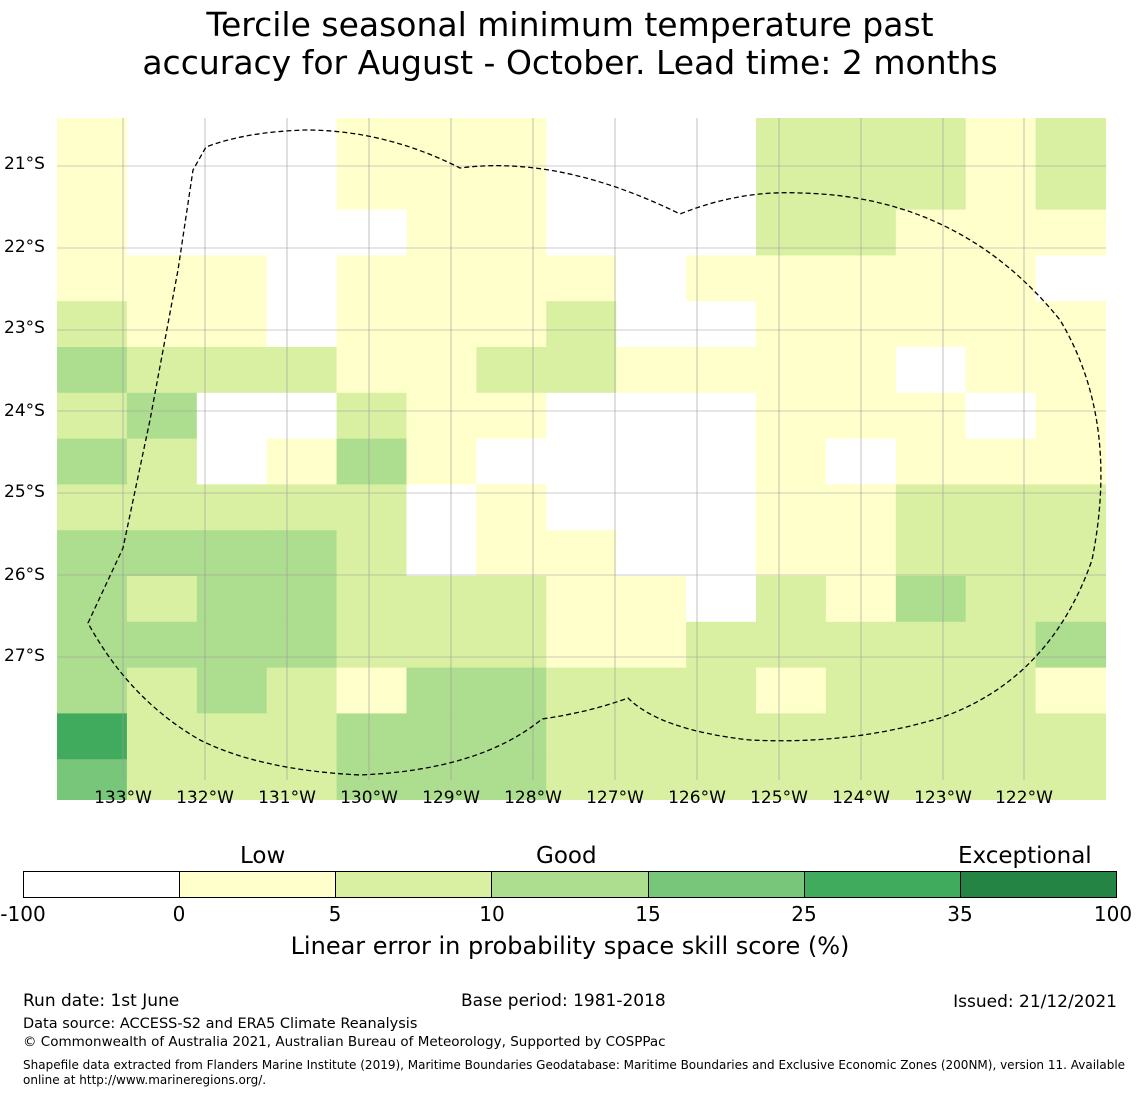  Describe the element at coordinates (960, 914) in the screenshot. I see `colorbar-tick: 35` at that location.